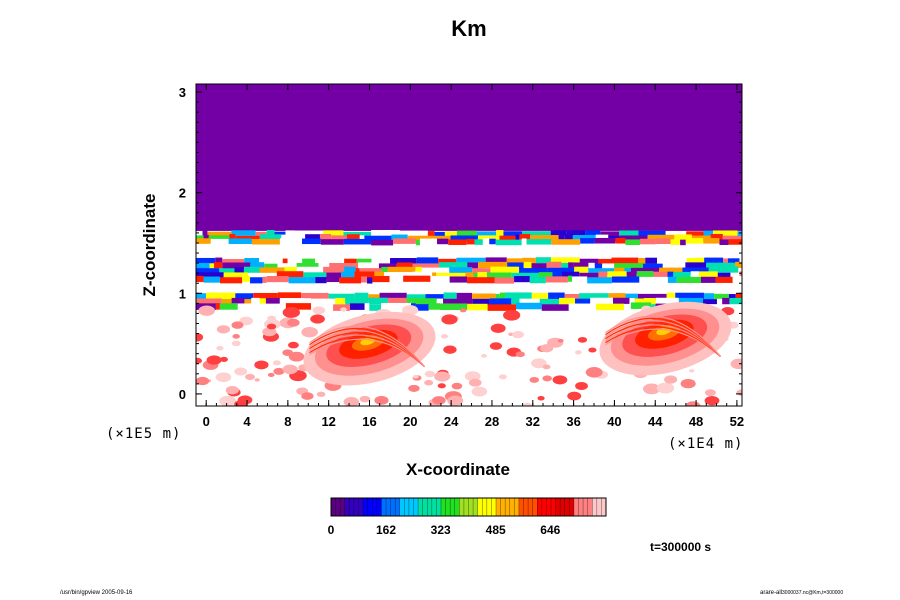 Image resolution: width=900 pixels, height=600 pixels. Describe the element at coordinates (533, 421) in the screenshot. I see `x-tick-label: 32` at that location.